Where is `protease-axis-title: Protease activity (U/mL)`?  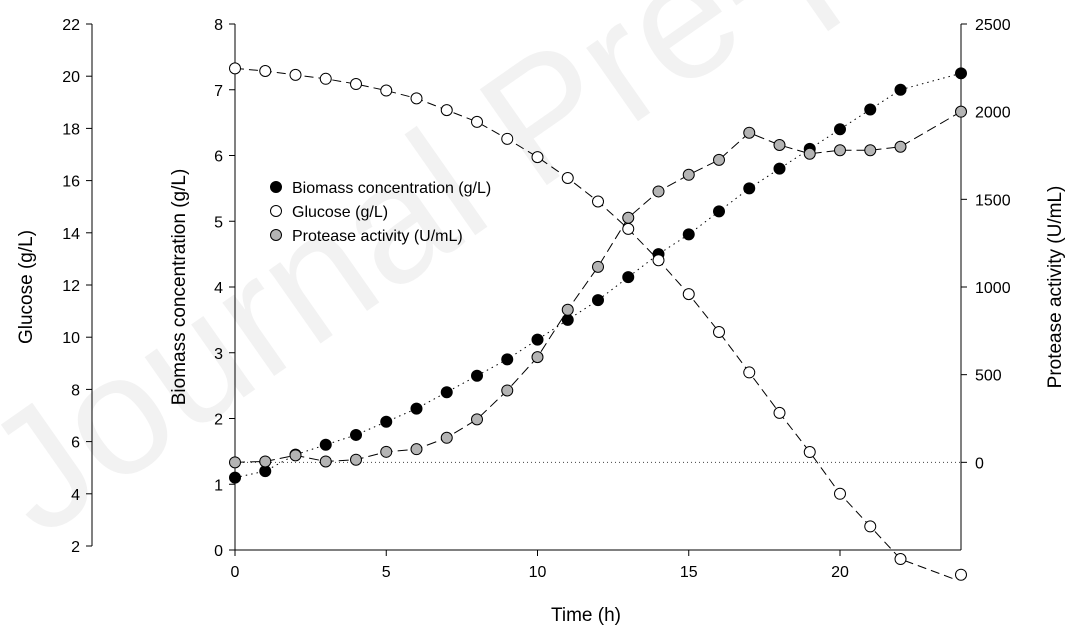 protease-axis-title: Protease activity (U/mL) is located at coordinates (1055, 287).